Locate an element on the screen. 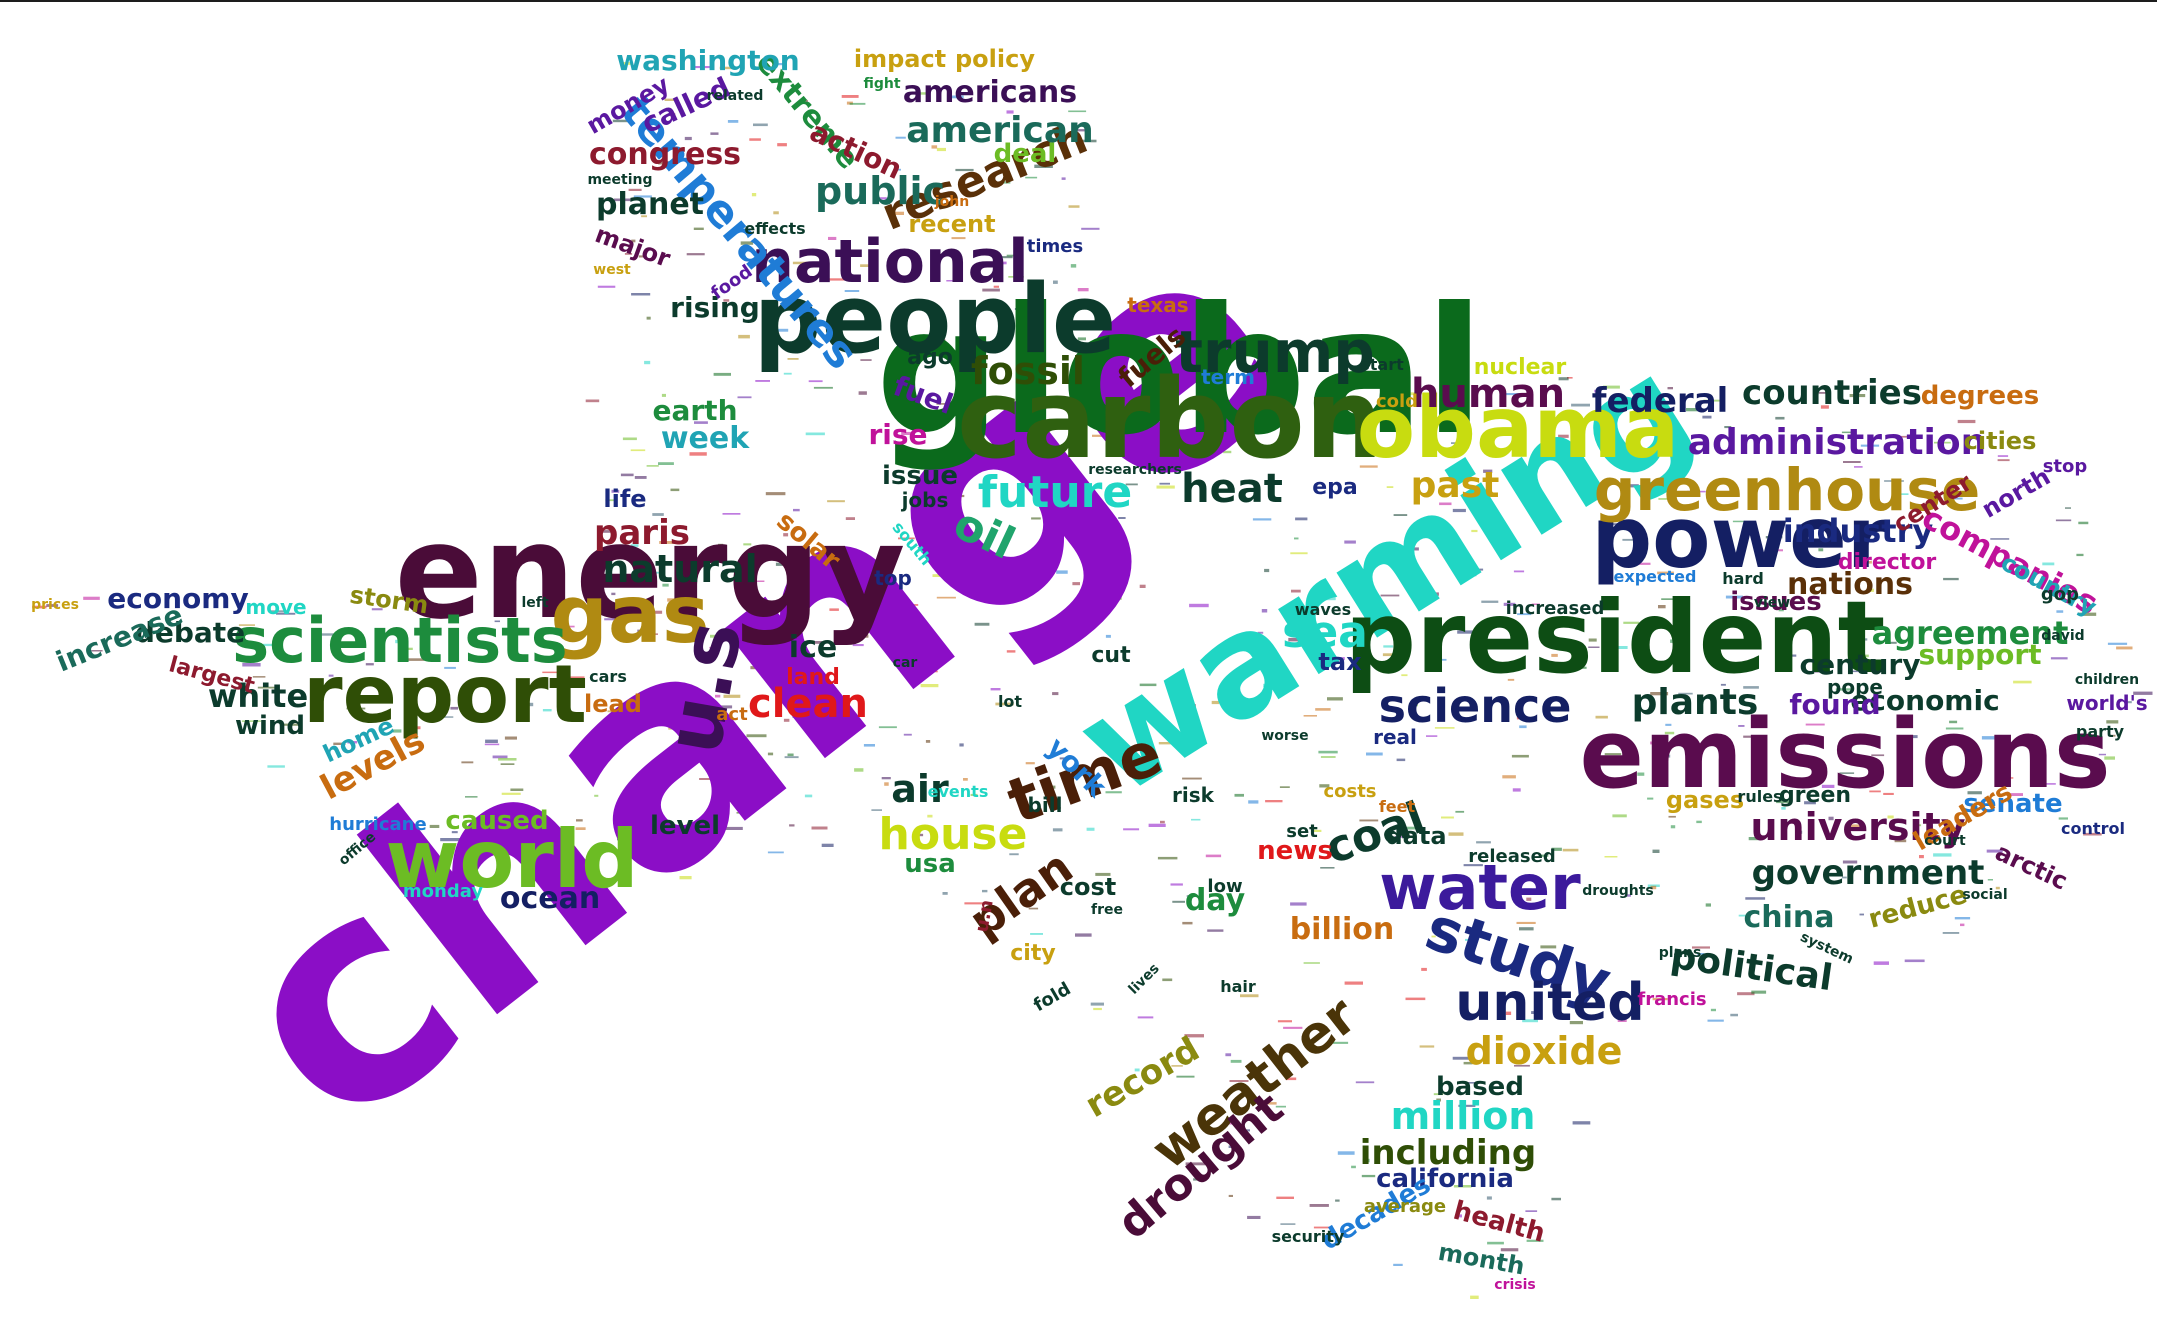 The width and height of the screenshot is (2157, 1318). word-control: control is located at coordinates (2093, 828).